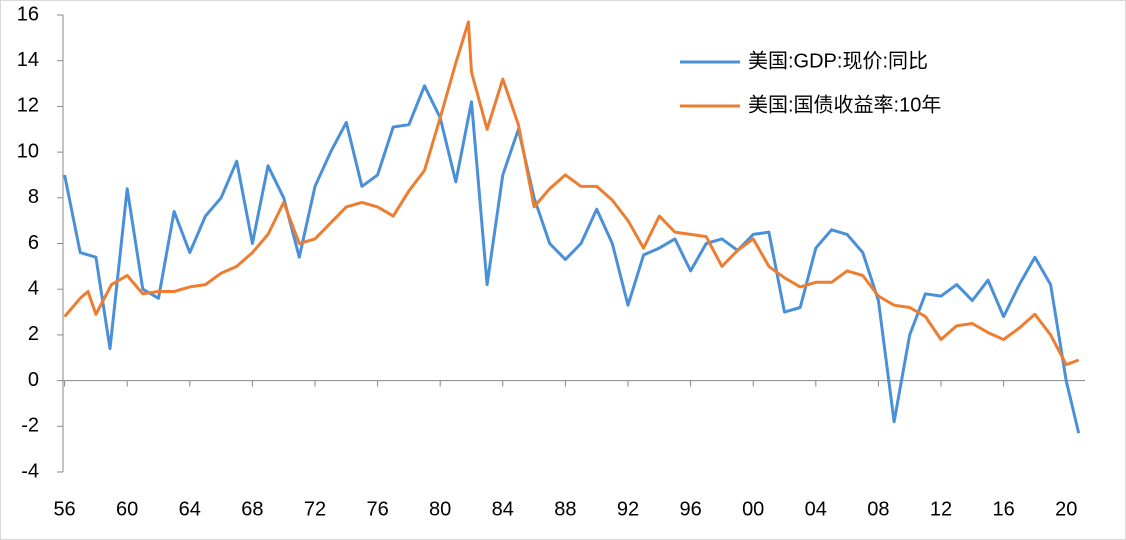 This screenshot has height=540, width=1126. Describe the element at coordinates (565, 509) in the screenshot. I see `x-tick-label: 88` at that location.